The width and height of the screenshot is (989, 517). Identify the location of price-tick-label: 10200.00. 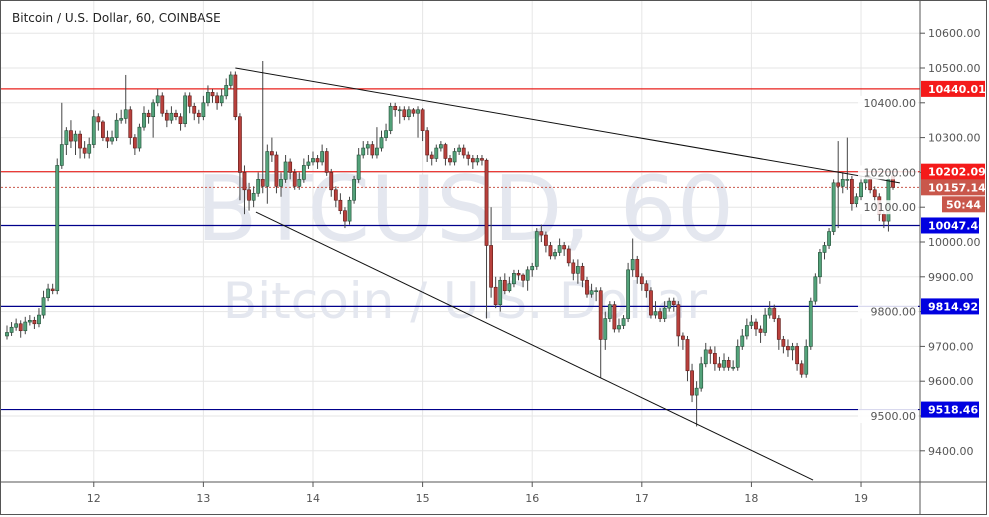
(890, 172).